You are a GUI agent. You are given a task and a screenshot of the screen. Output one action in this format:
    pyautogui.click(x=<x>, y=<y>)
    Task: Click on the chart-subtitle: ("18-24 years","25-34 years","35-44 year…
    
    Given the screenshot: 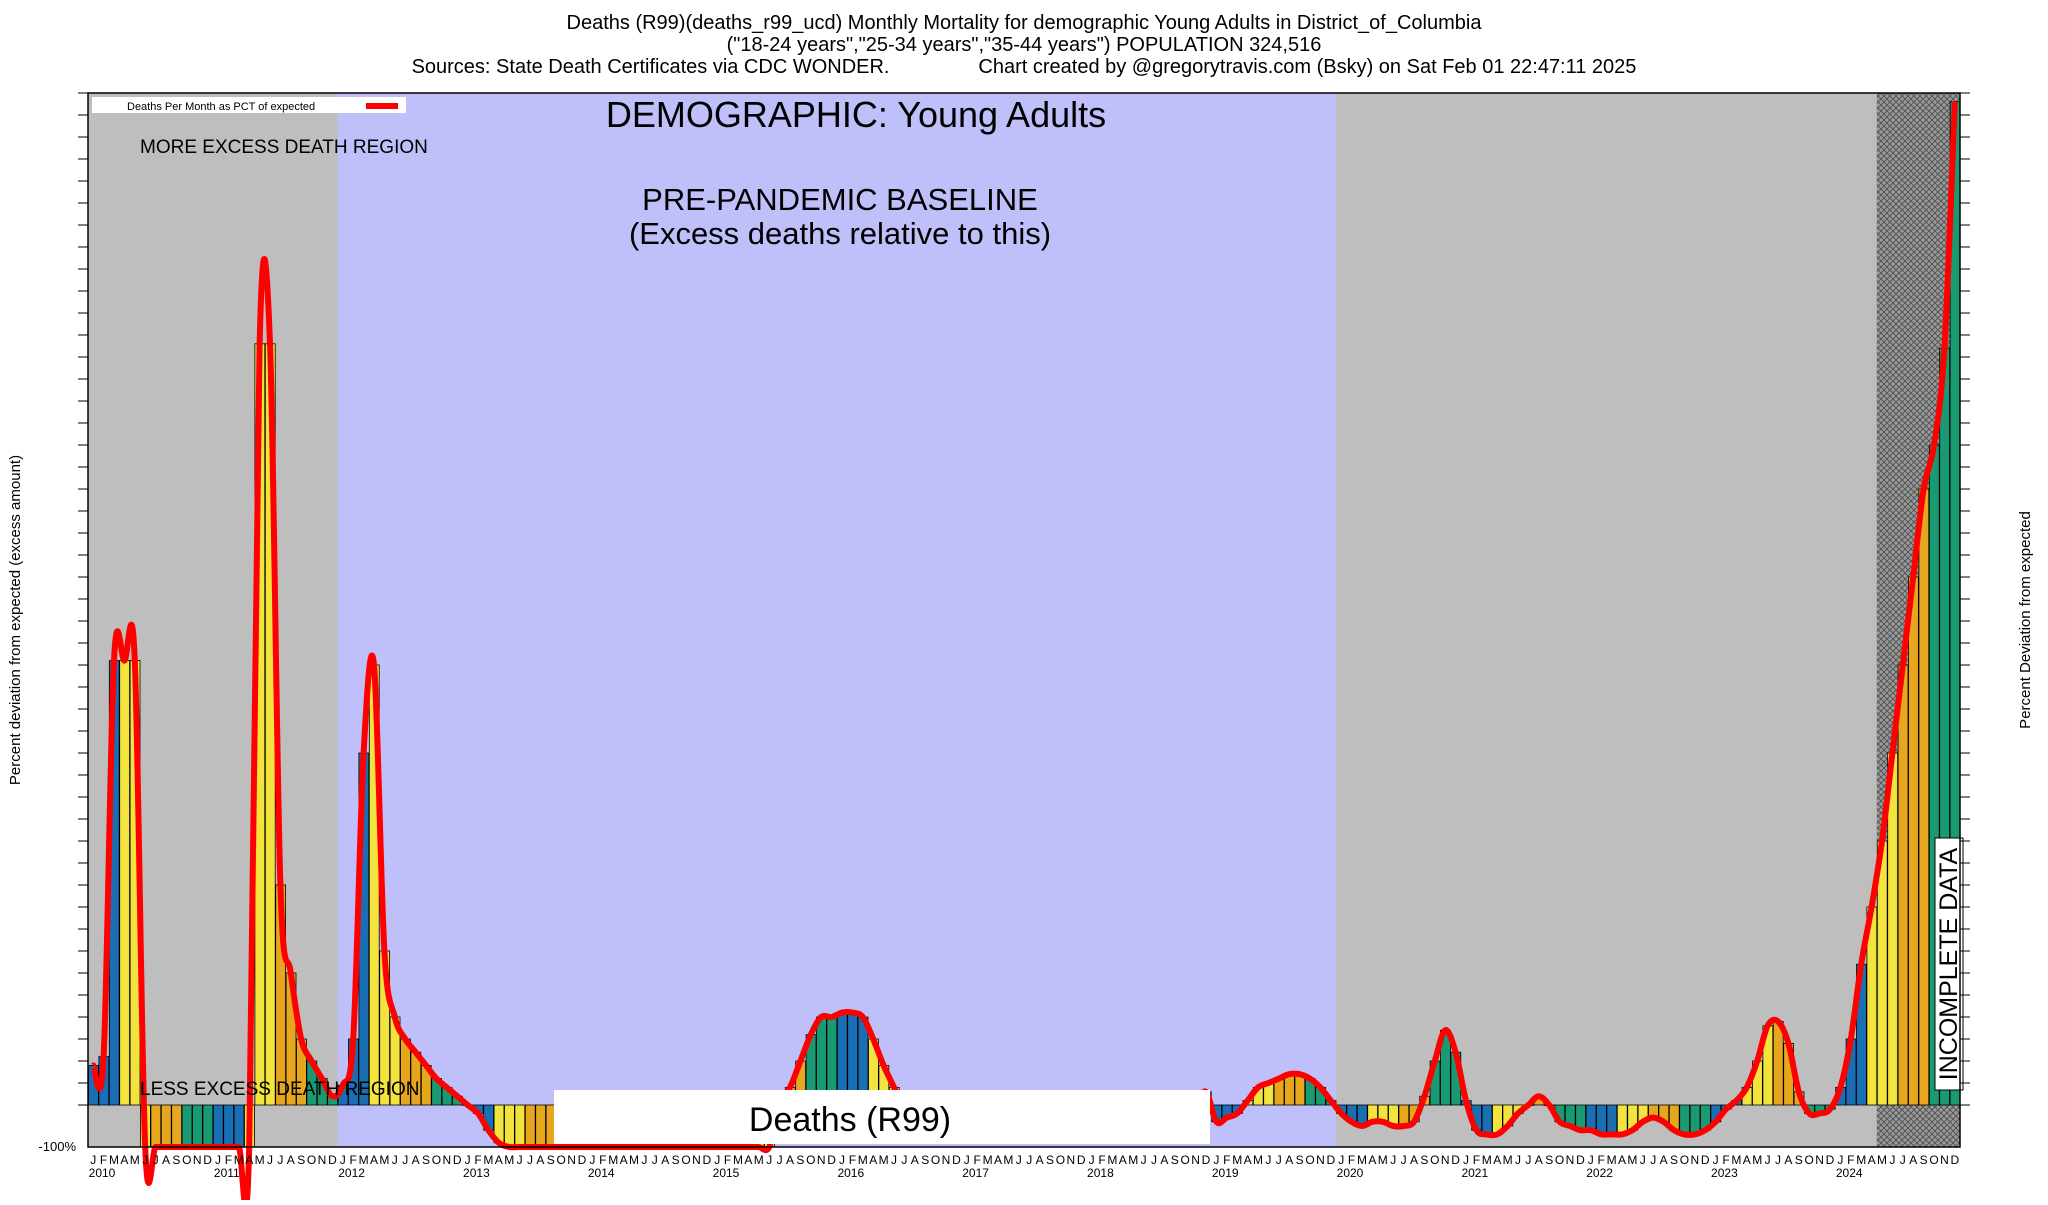 What is the action you would take?
    pyautogui.click(x=1024, y=45)
    